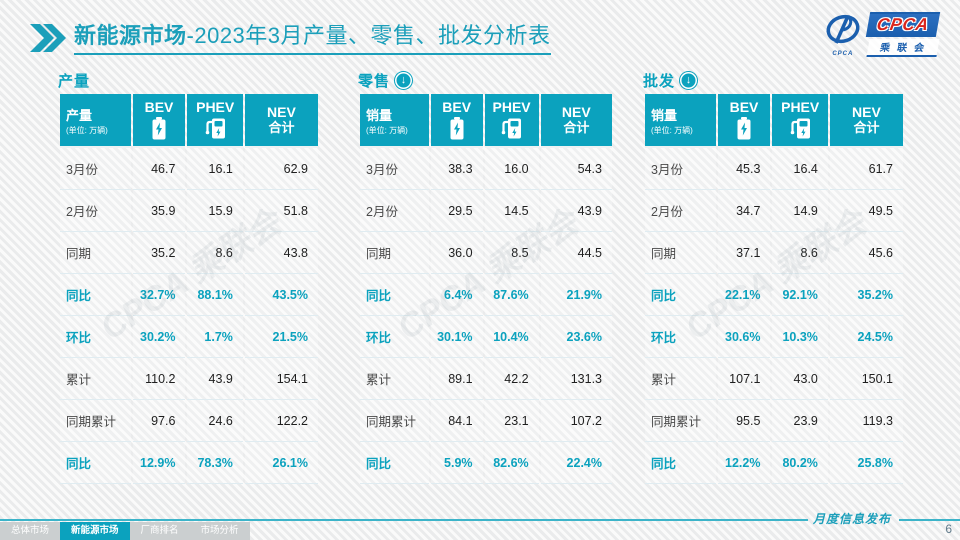 The image size is (960, 540). I want to click on cell-value: 21.9%, so click(576, 295).